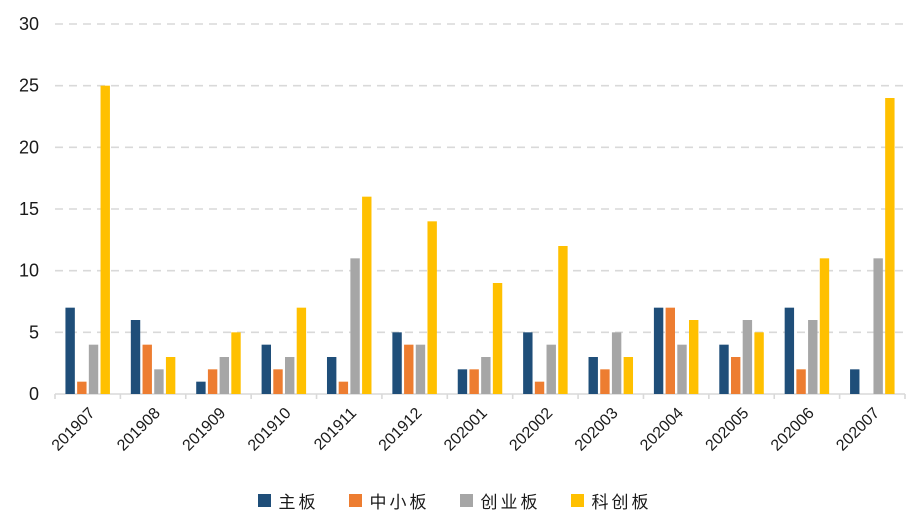 This screenshot has height=525, width=909. I want to click on x-axis-tick-label: 202001, so click(466, 430).